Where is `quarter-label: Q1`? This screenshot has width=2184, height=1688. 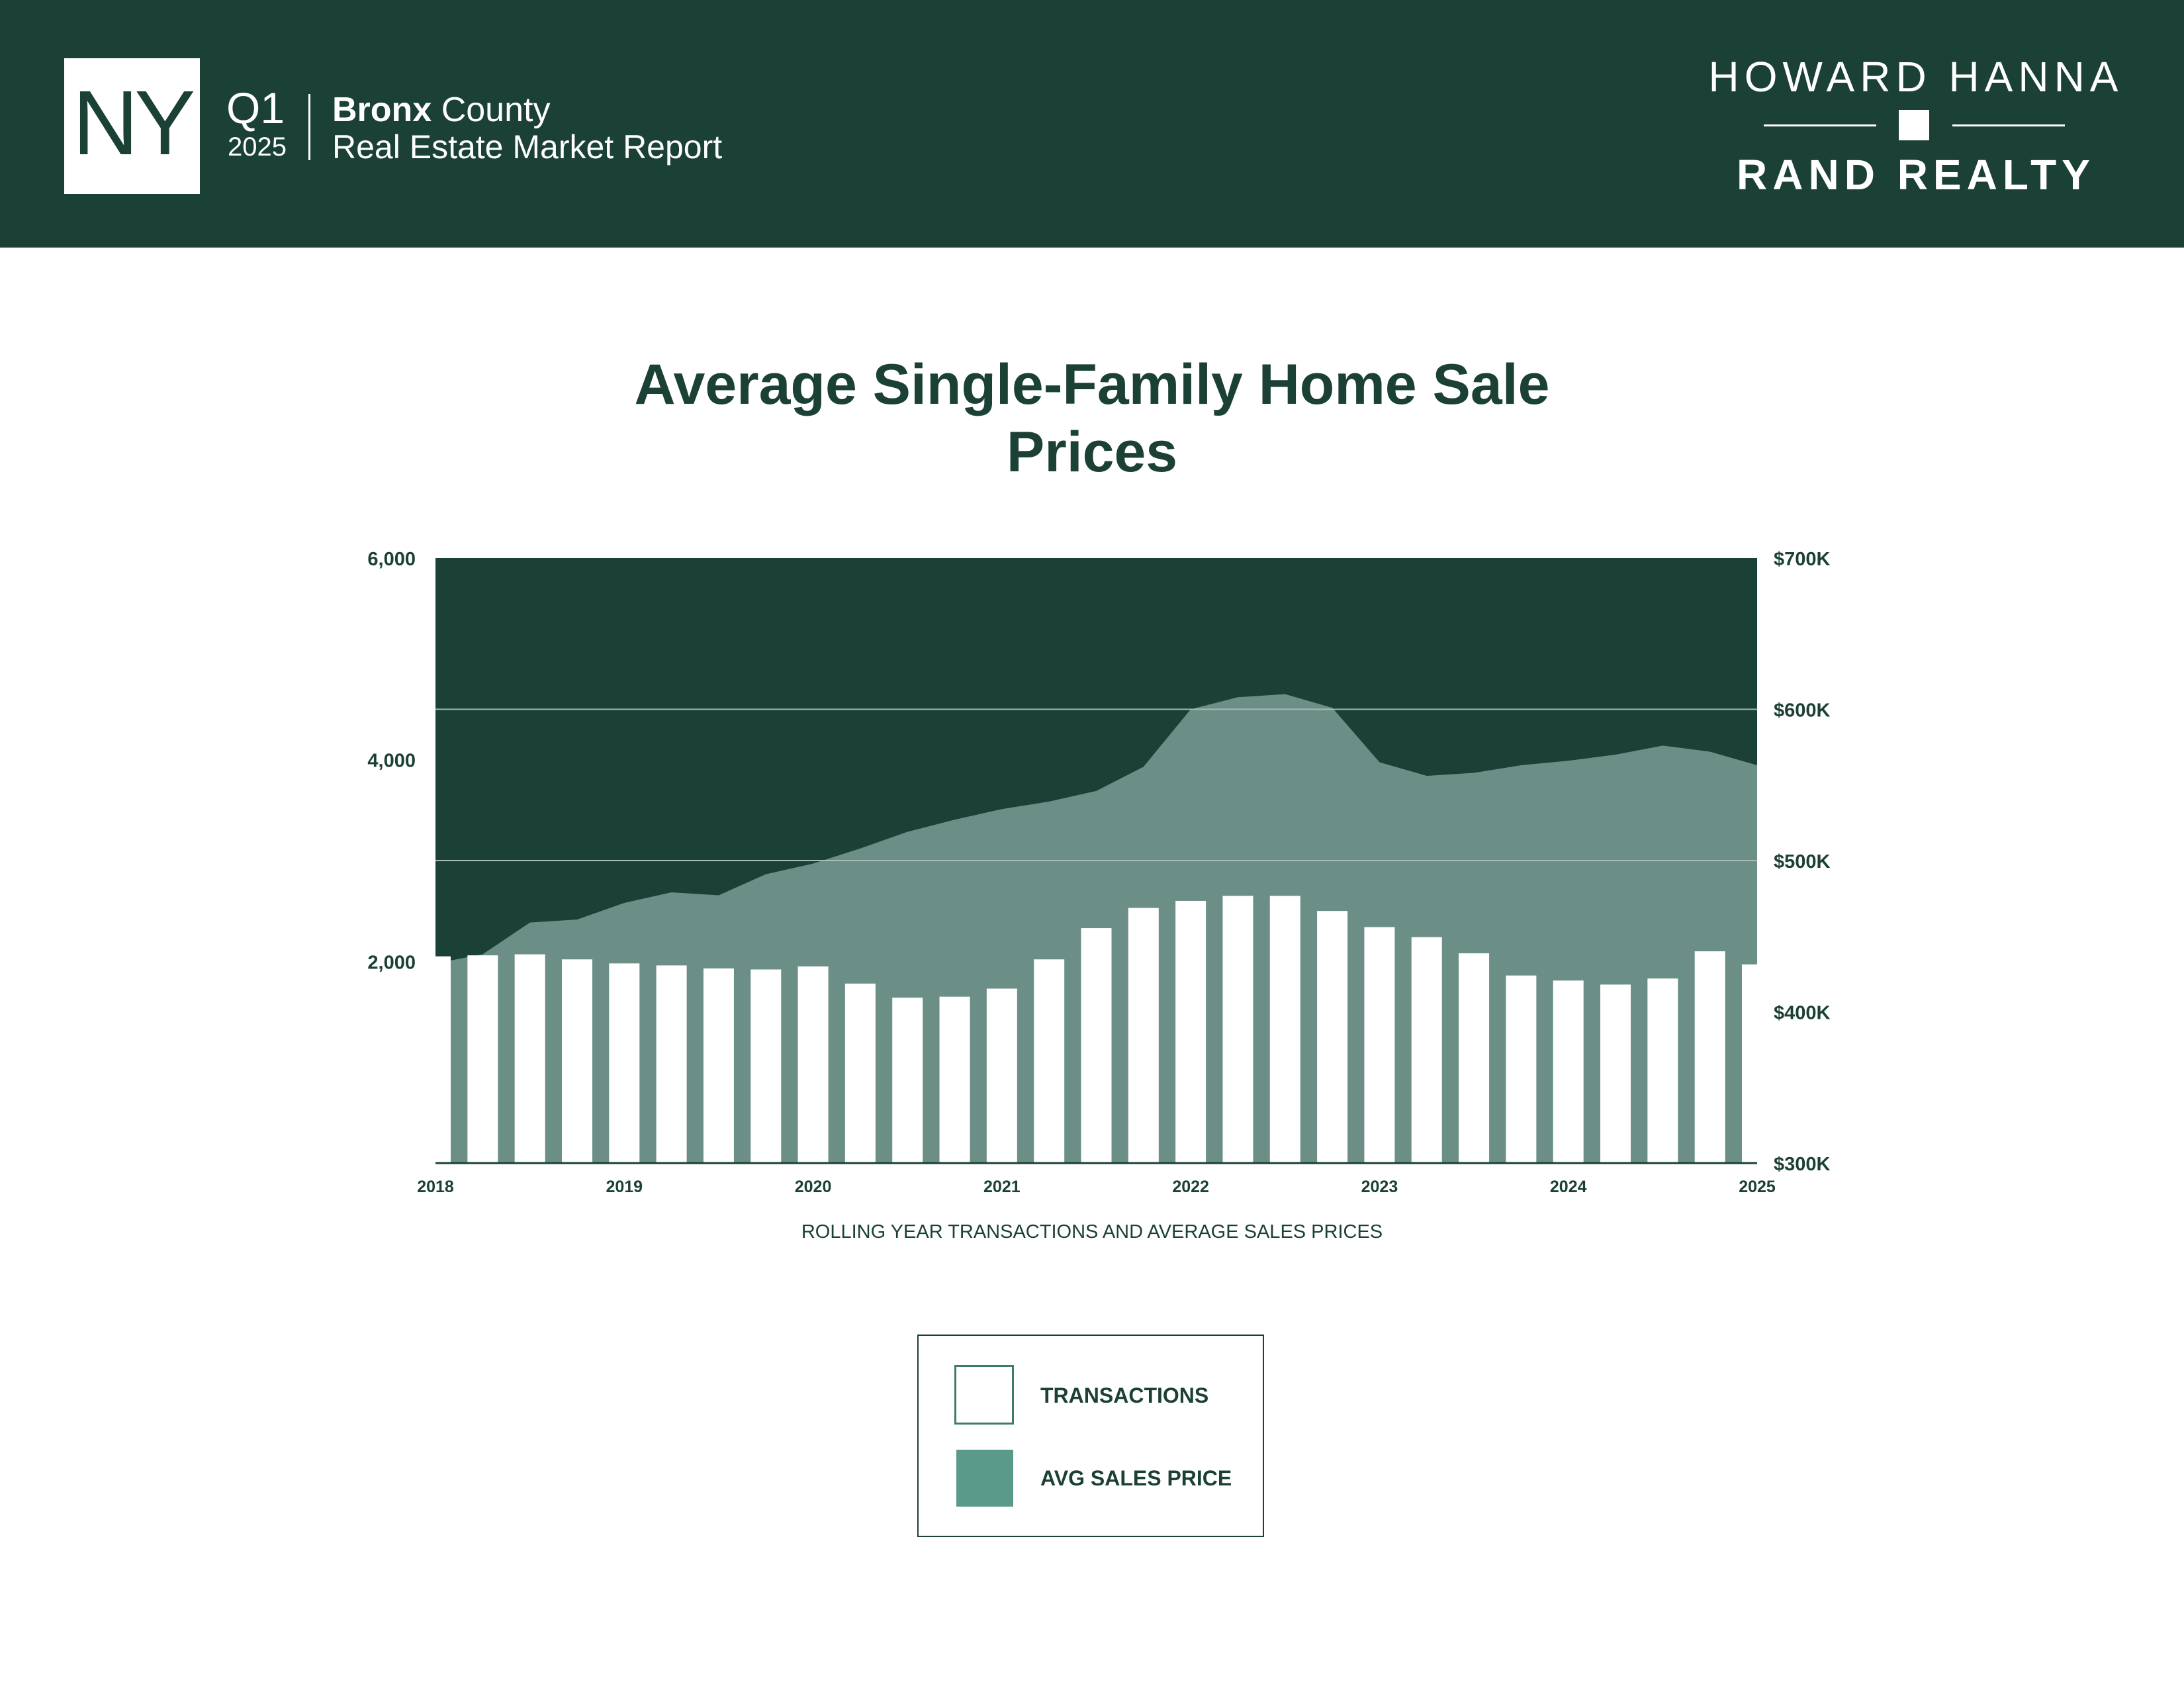 quarter-label: Q1 is located at coordinates (256, 107).